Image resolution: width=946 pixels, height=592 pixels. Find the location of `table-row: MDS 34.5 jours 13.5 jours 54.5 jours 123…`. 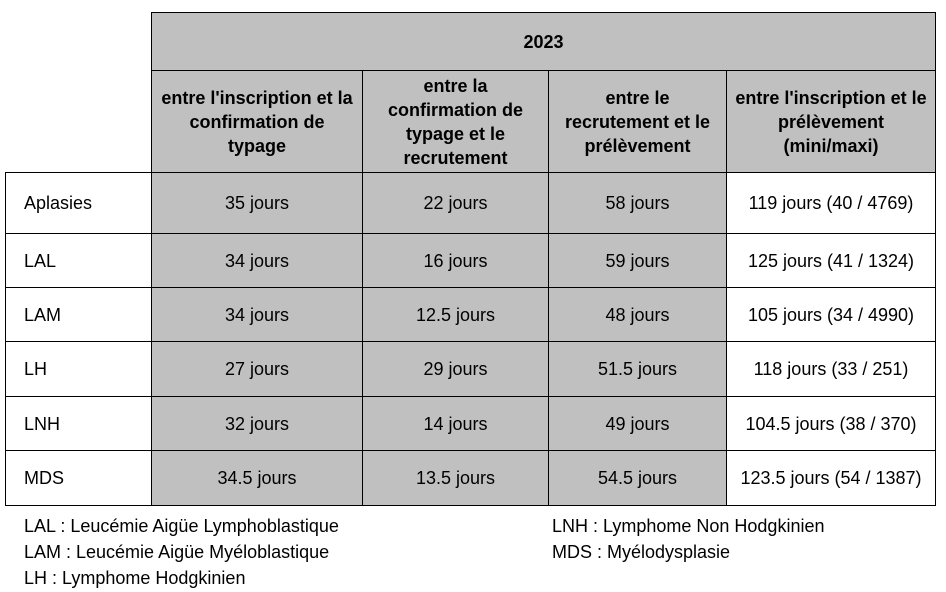

table-row: MDS 34.5 jours 13.5 jours 54.5 jours 123… is located at coordinates (470, 478).